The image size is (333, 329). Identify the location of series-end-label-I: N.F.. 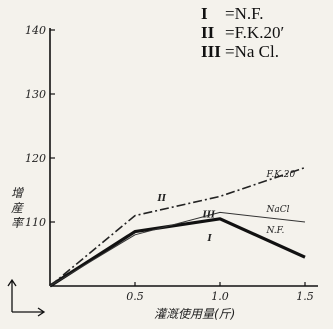
(275, 231).